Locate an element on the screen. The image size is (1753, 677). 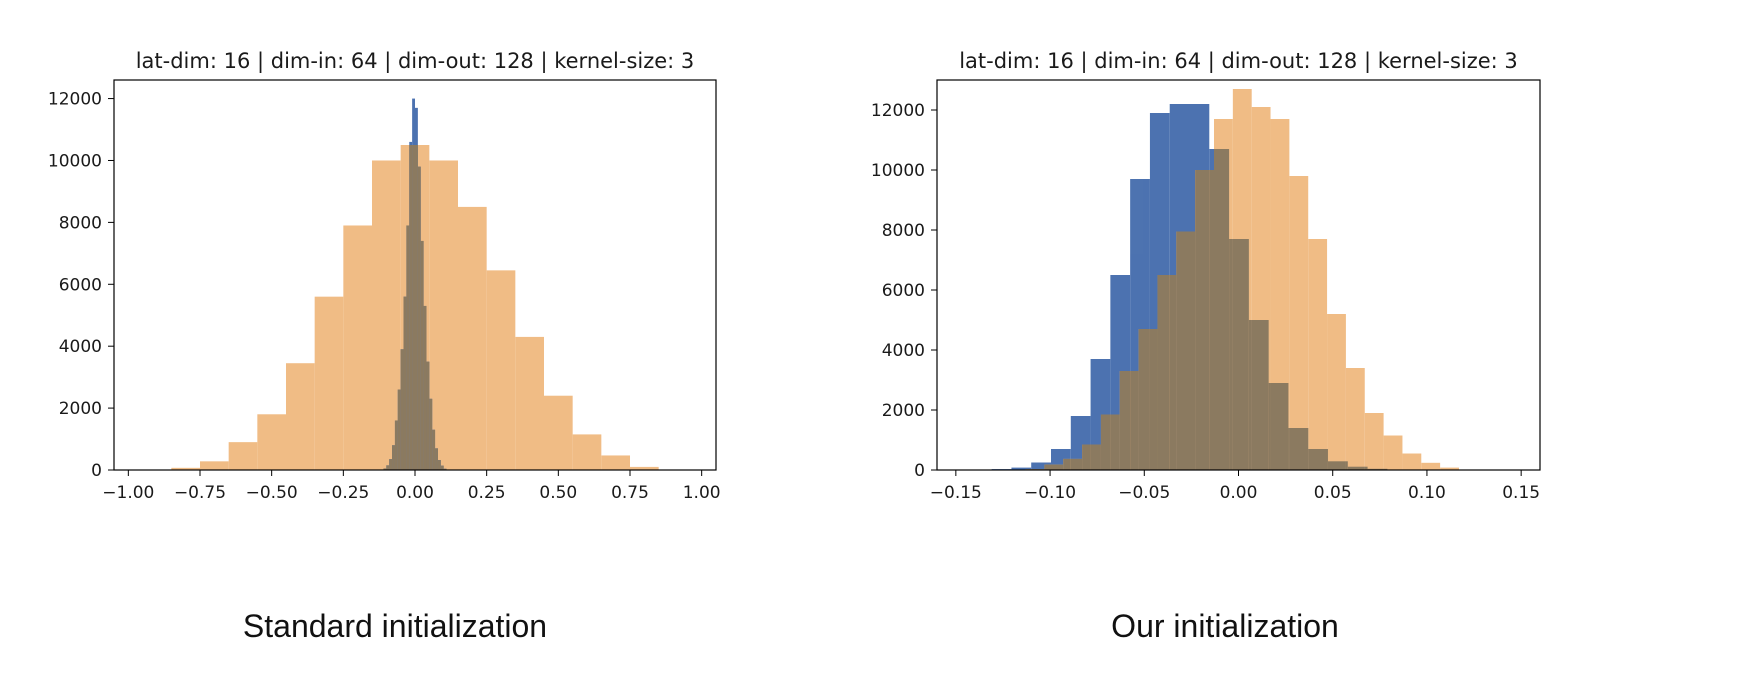
x-tick-label: −0.15 is located at coordinates (956, 493).